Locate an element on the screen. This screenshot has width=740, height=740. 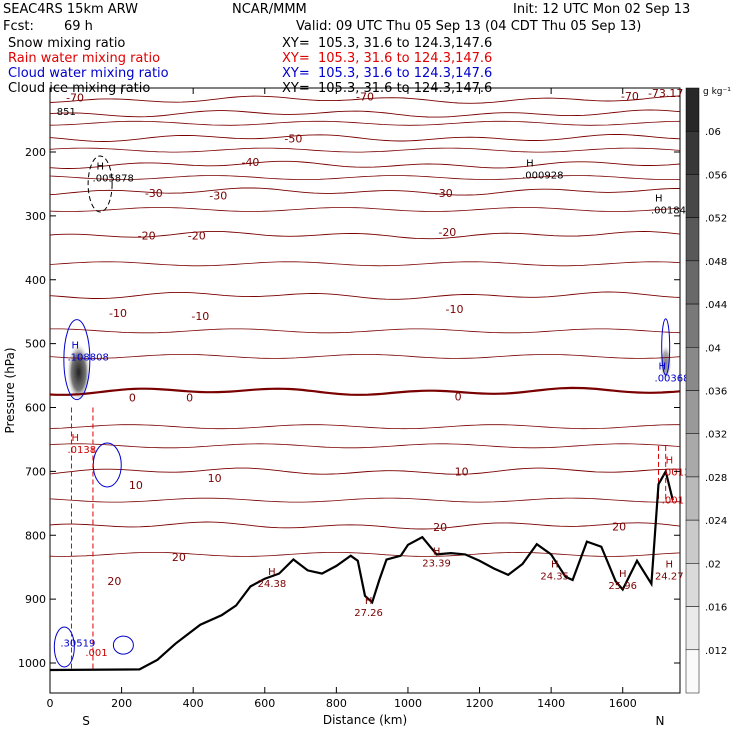
org-label: NCAR/MMM is located at coordinates (269, 9).